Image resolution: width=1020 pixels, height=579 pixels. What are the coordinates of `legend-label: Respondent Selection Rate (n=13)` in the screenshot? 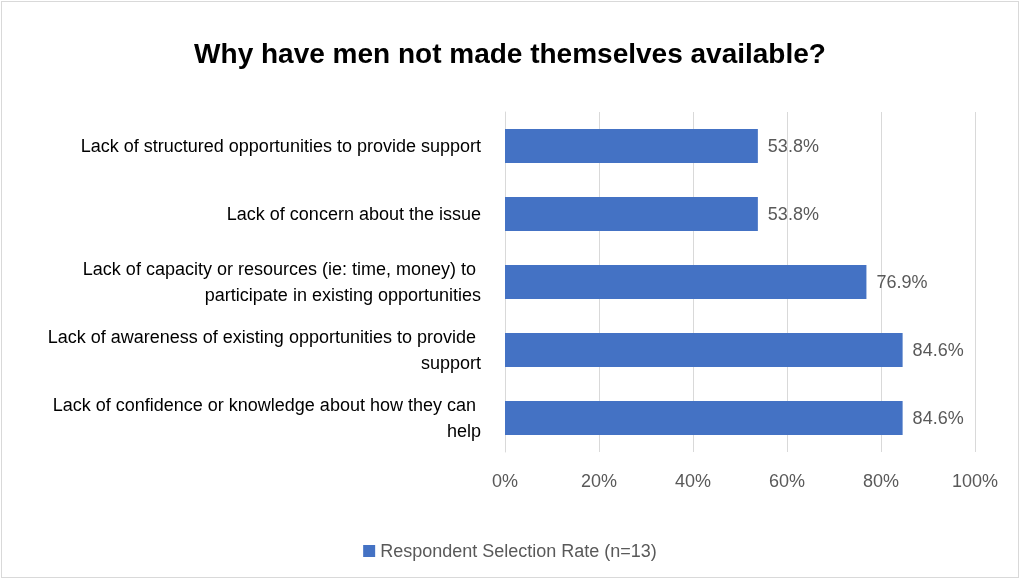 It's located at (518, 551).